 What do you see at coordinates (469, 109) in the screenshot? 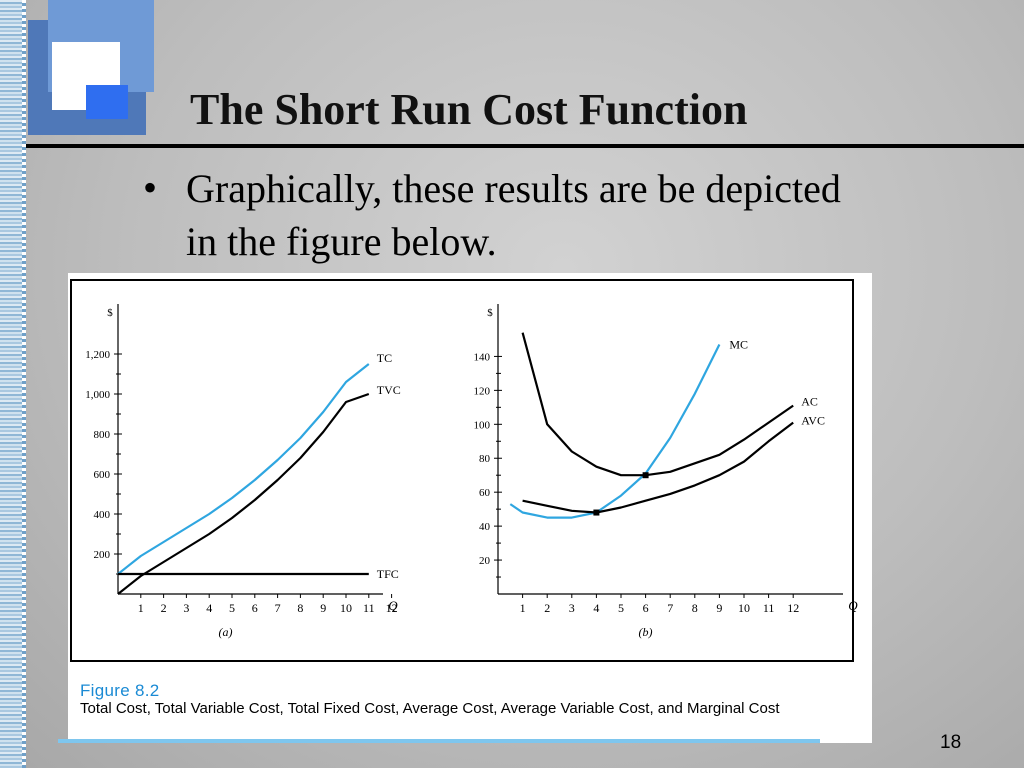
I see `slide-title: The Short Run Cost Function` at bounding box center [469, 109].